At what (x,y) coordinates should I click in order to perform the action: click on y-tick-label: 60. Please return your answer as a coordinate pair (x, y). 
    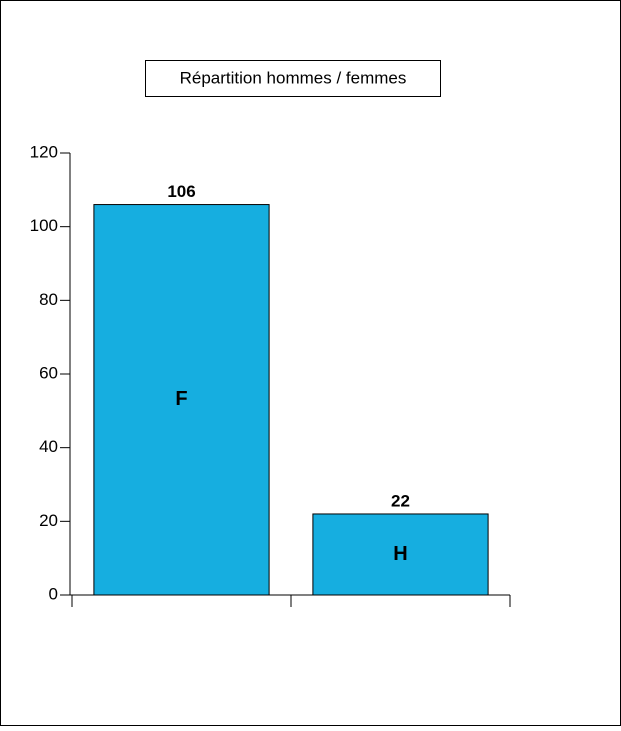
    Looking at the image, I should click on (48, 372).